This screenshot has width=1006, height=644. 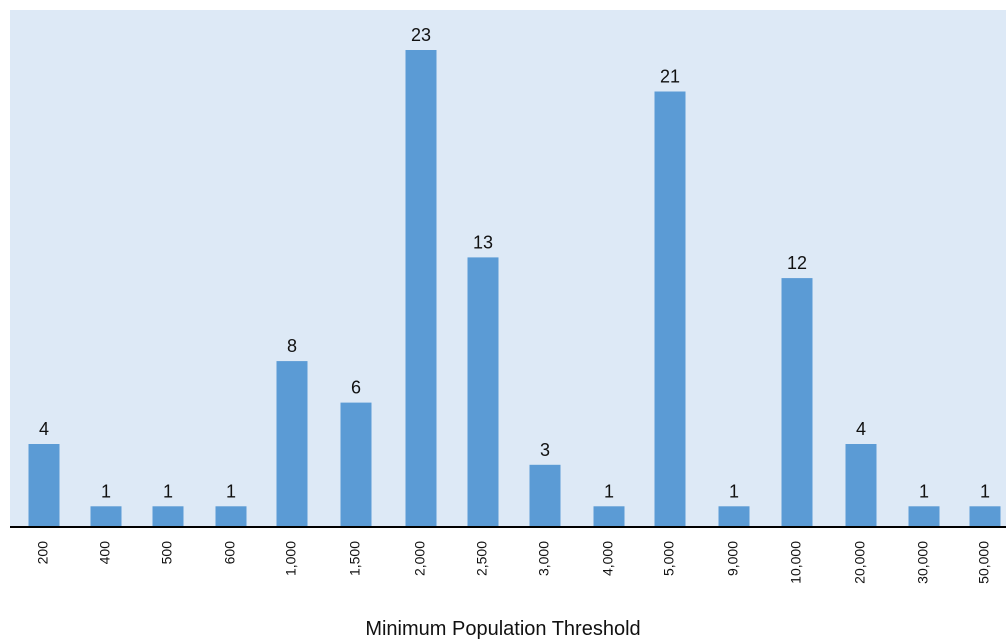 What do you see at coordinates (421, 35) in the screenshot?
I see `data-label-2,000: 23` at bounding box center [421, 35].